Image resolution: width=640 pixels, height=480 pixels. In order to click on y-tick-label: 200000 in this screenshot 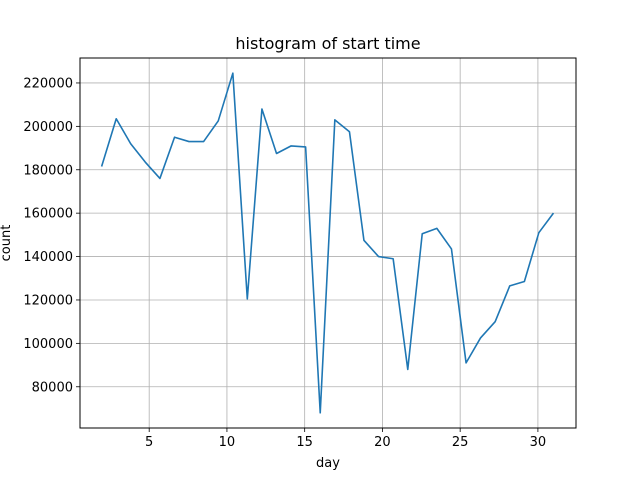, I will do `click(48, 127)`.